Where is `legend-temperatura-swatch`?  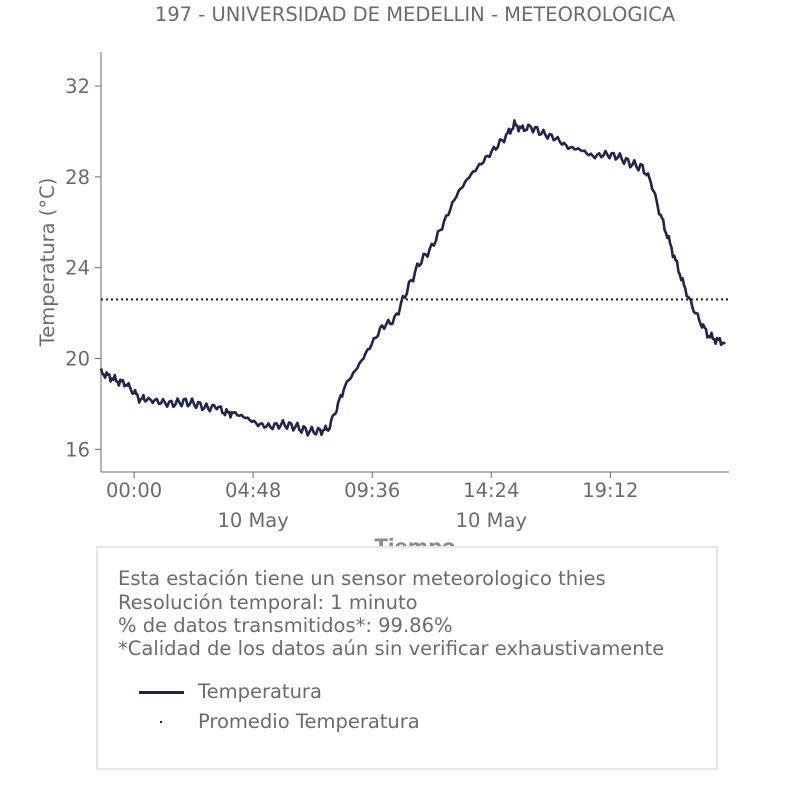 legend-temperatura-swatch is located at coordinates (161, 692).